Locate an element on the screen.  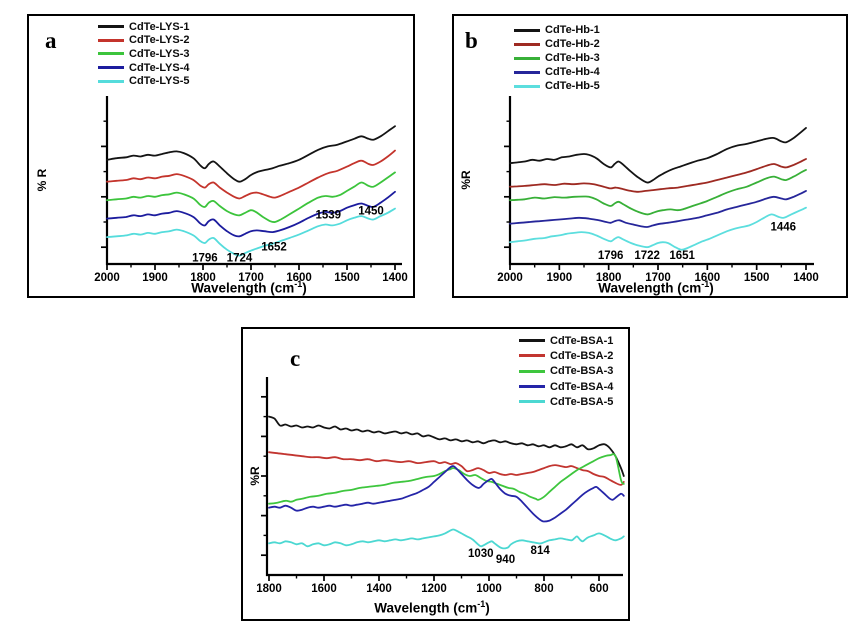
legend-label: CdTe-BSA-4 is located at coordinates (582, 386).